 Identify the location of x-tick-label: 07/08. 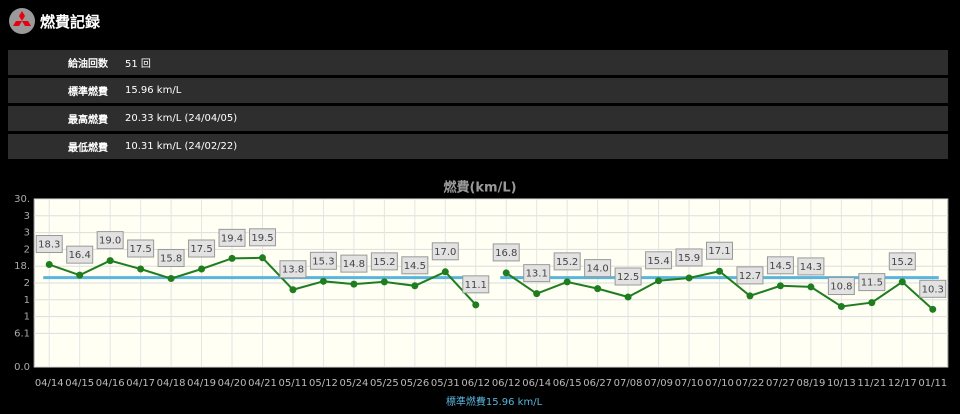
(628, 383).